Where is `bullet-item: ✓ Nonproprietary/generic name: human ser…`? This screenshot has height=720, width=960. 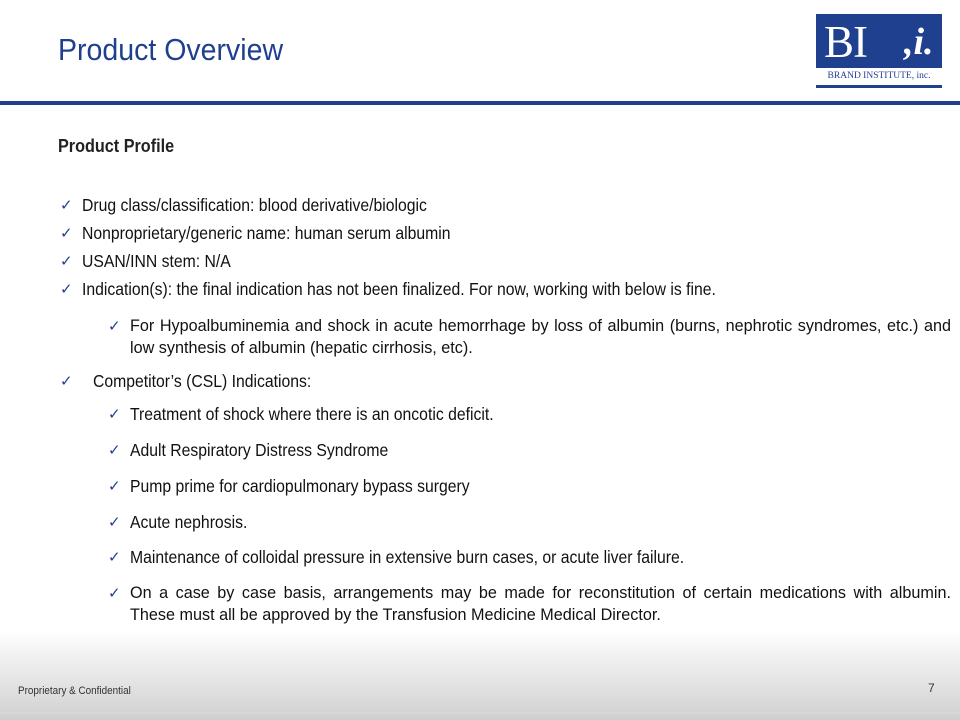 bullet-item: ✓ Nonproprietary/generic name: human ser… is located at coordinates (500, 233).